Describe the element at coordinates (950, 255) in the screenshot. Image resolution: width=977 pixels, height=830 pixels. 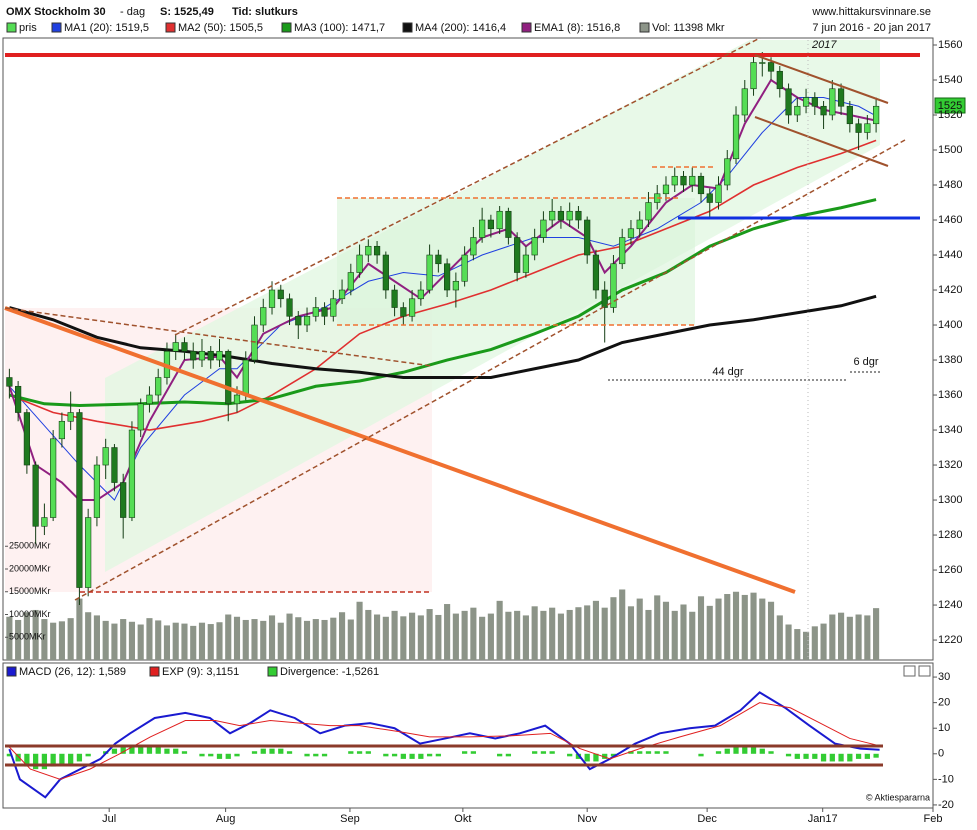
I see `y-tick-label: 1440` at that location.